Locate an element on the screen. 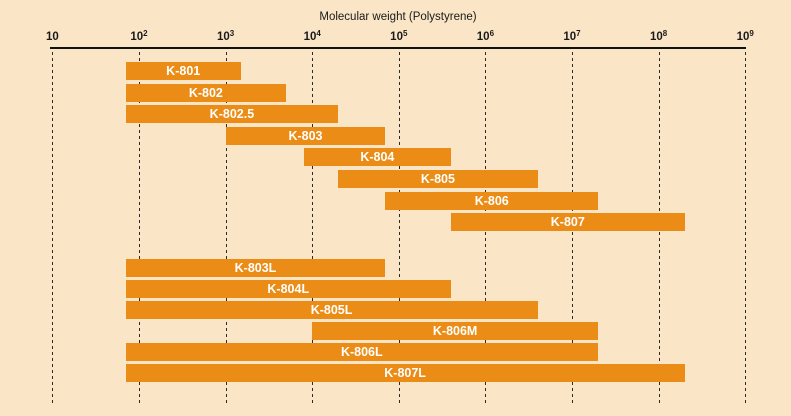  range-bar-k-805l: K-805L is located at coordinates (331, 310).